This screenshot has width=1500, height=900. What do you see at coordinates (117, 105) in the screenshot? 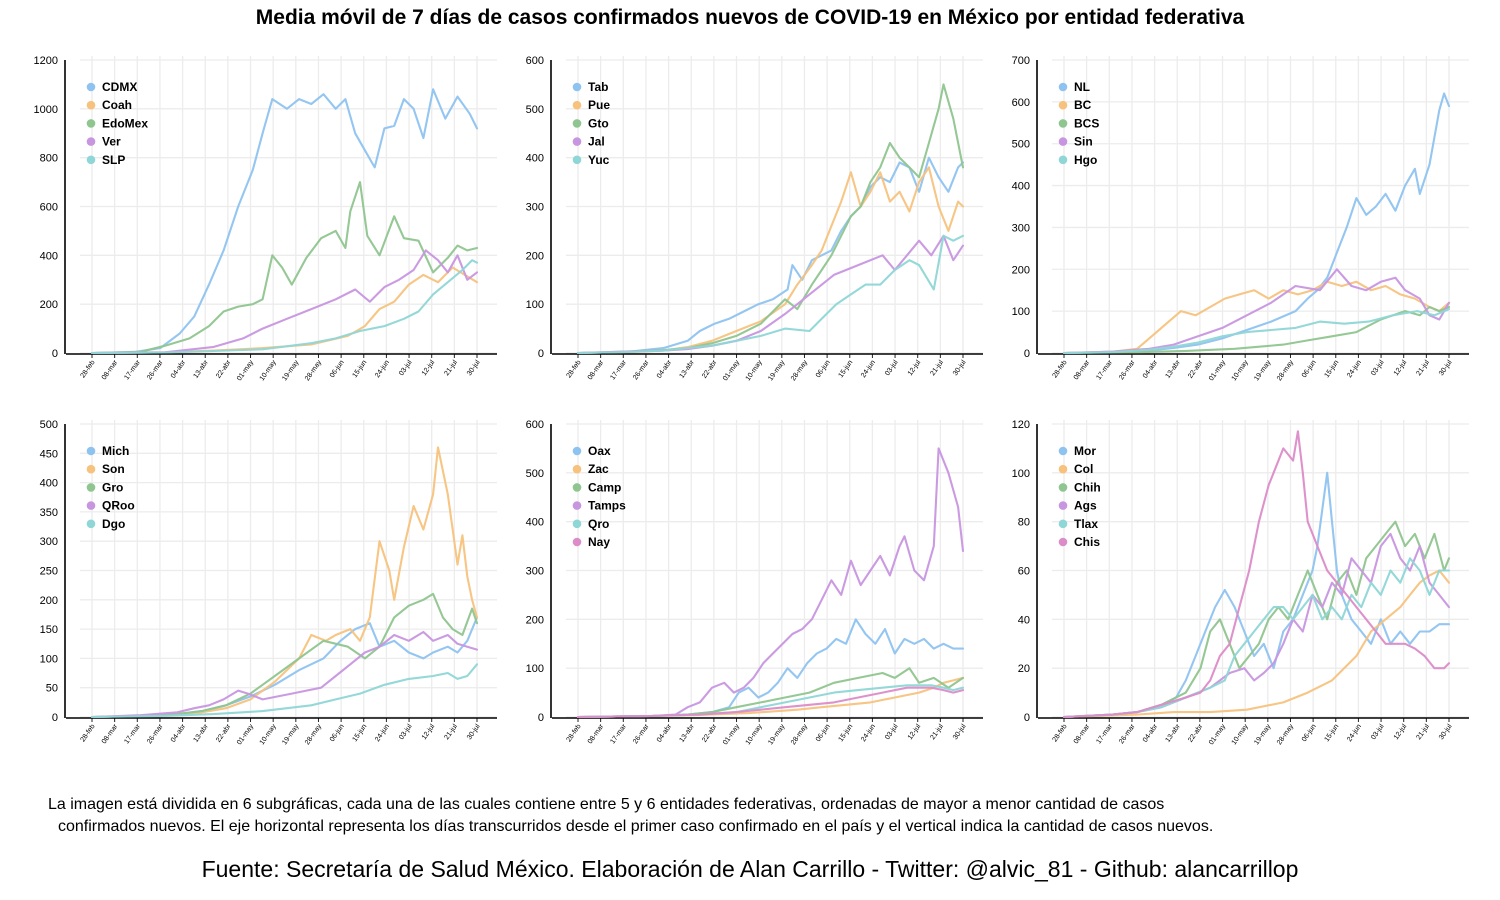
I see `legend-label: Coah` at bounding box center [117, 105].